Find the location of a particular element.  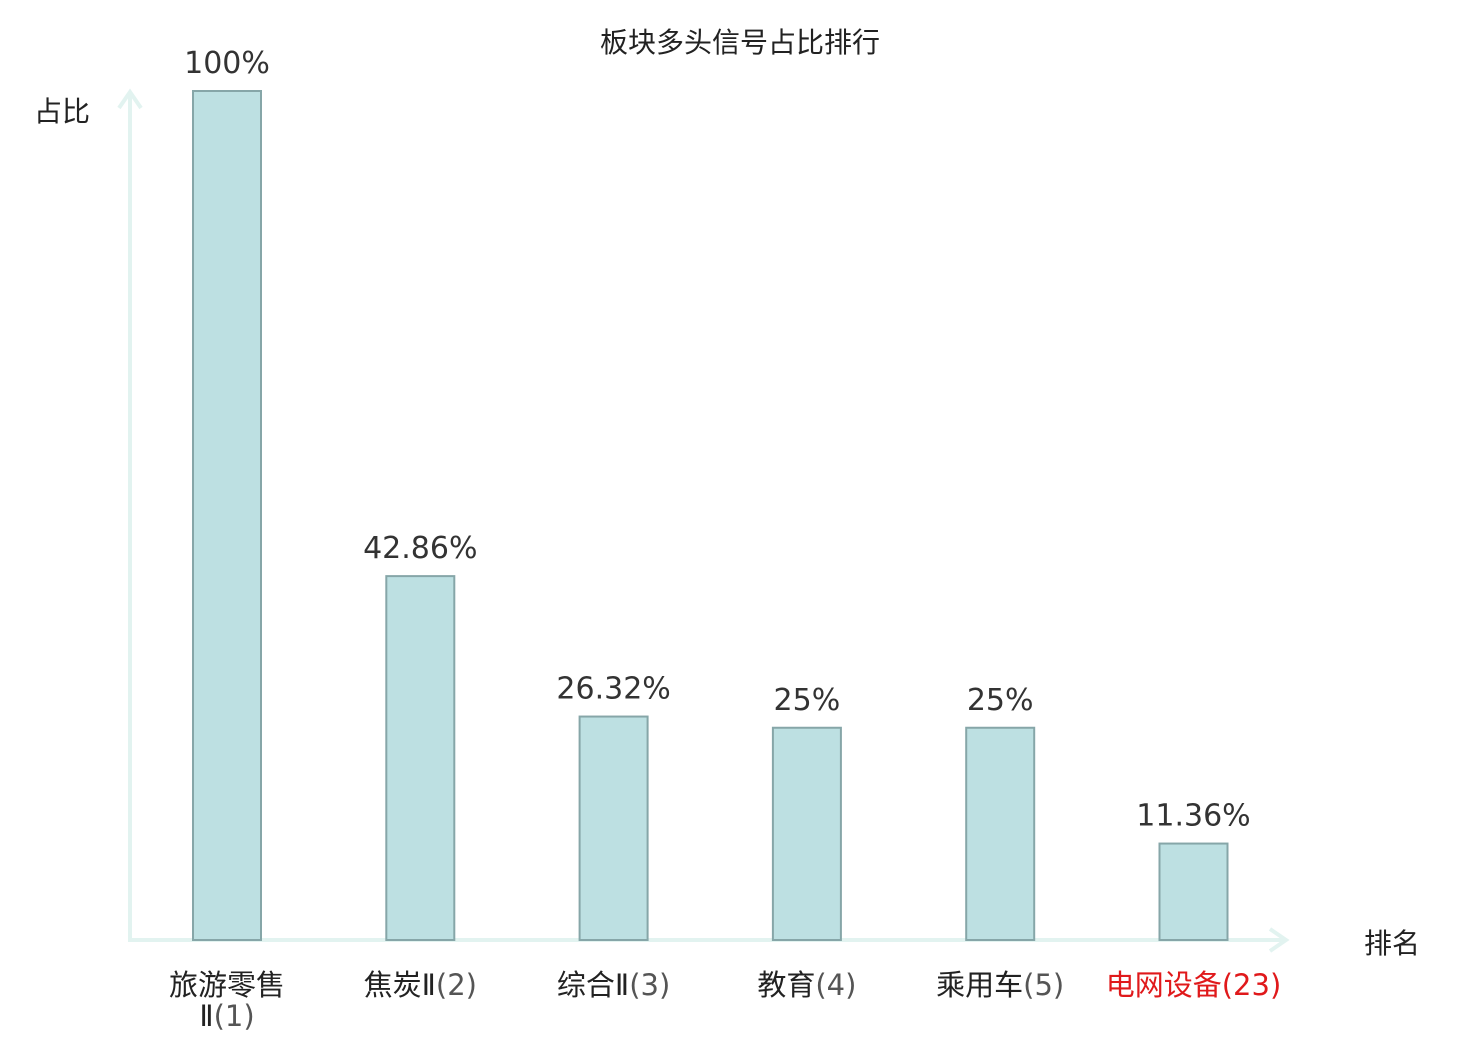

tick-category-name: 教育 is located at coordinates (786, 985).